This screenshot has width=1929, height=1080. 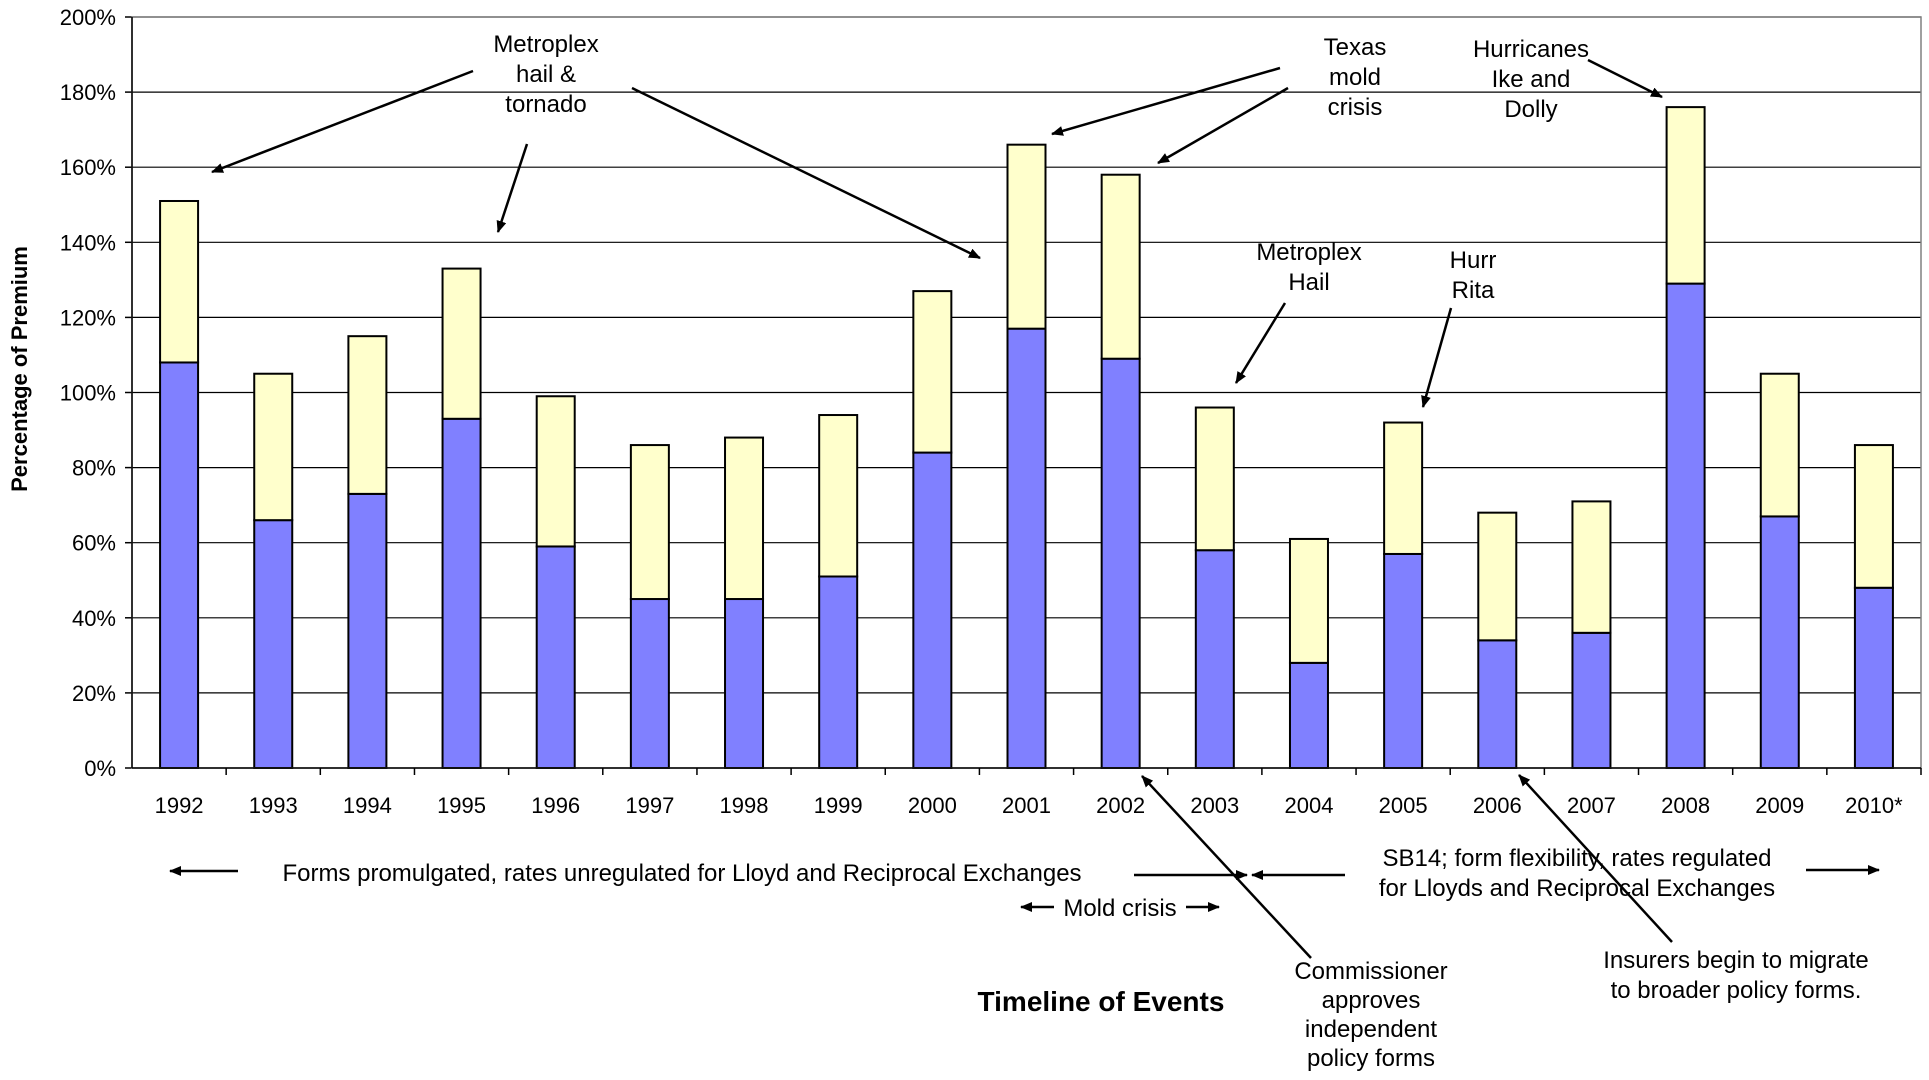 I want to click on bar-segment-2-1999, so click(x=838, y=496).